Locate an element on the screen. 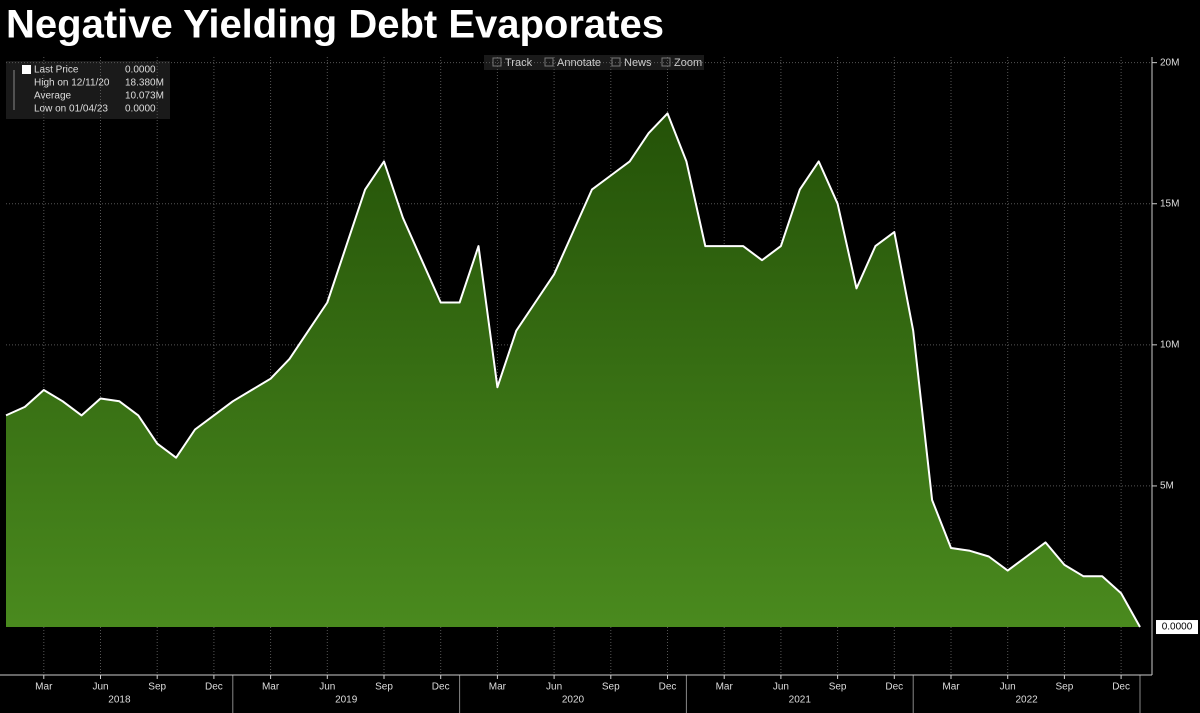 The height and width of the screenshot is (713, 1200). legend-value: 18.380M is located at coordinates (144, 83).